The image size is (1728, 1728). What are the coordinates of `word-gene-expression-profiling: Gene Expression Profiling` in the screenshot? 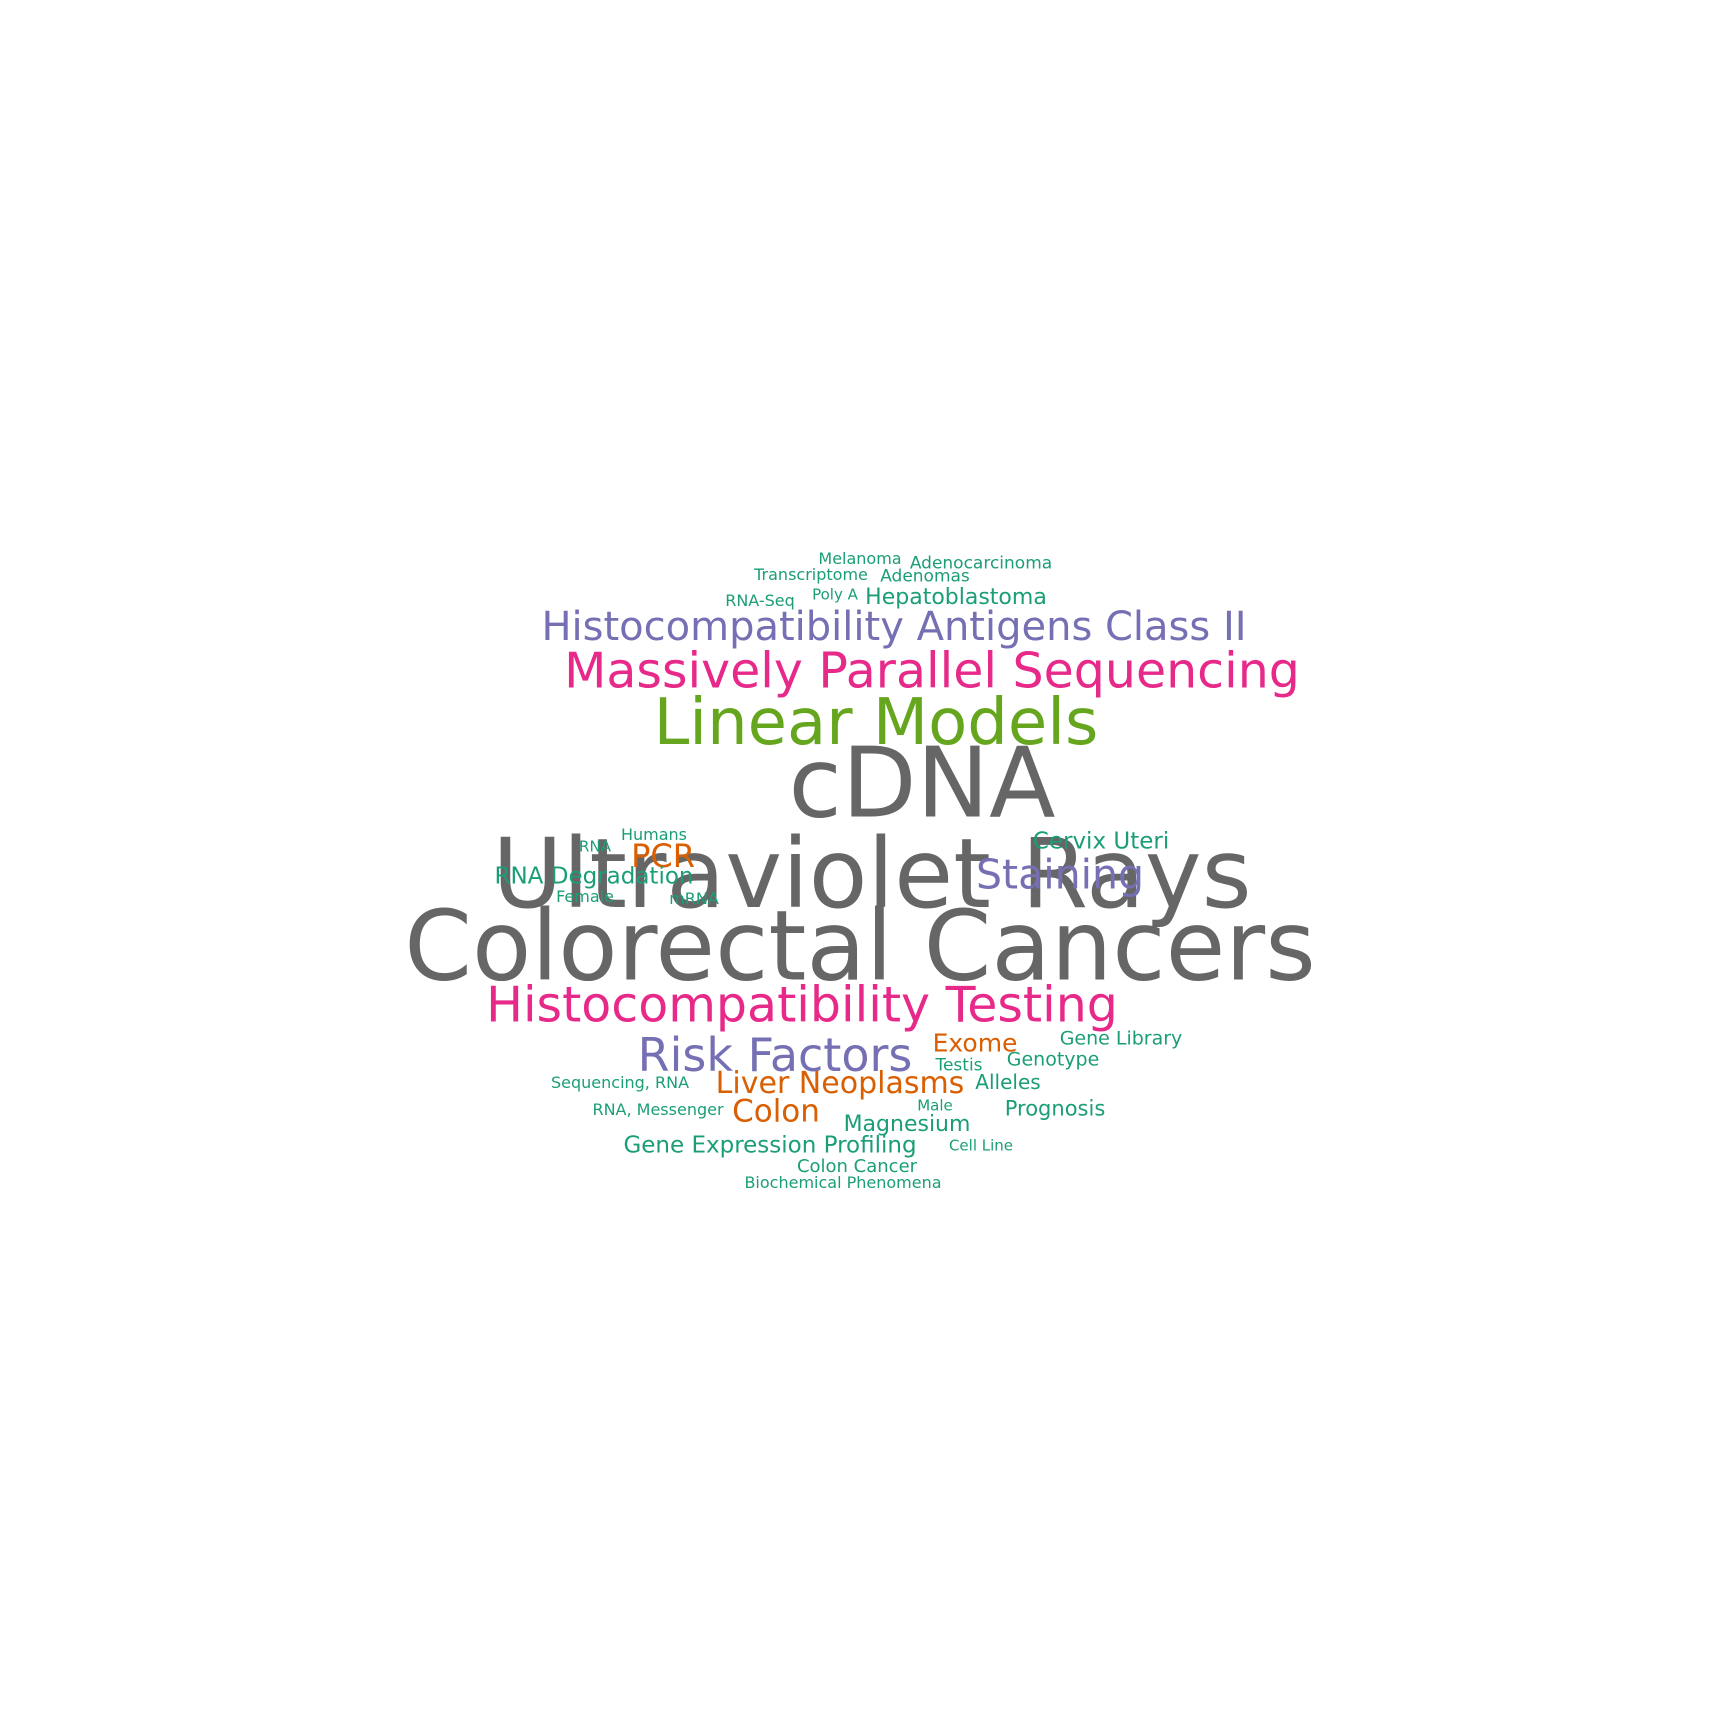 It's located at (770, 1145).